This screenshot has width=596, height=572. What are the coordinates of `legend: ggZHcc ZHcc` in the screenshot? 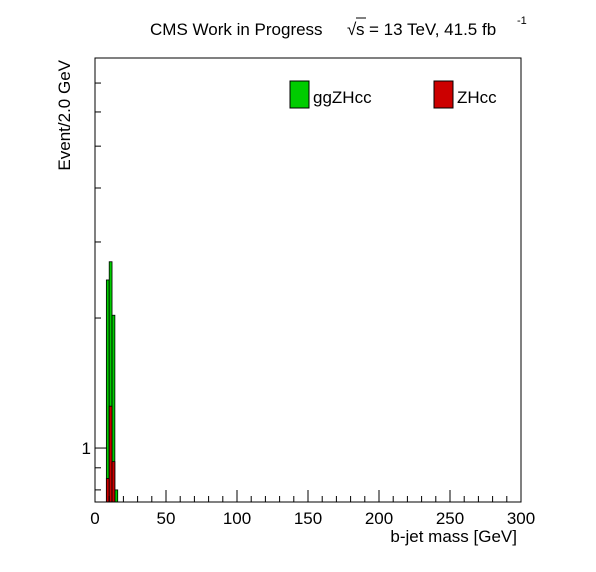 It's located at (393, 94).